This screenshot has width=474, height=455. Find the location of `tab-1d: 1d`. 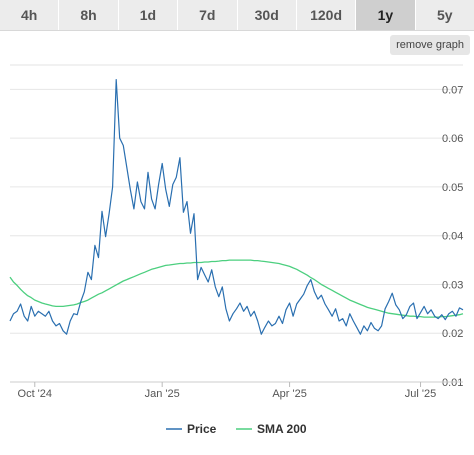

tab-1d: 1d is located at coordinates (148, 15).